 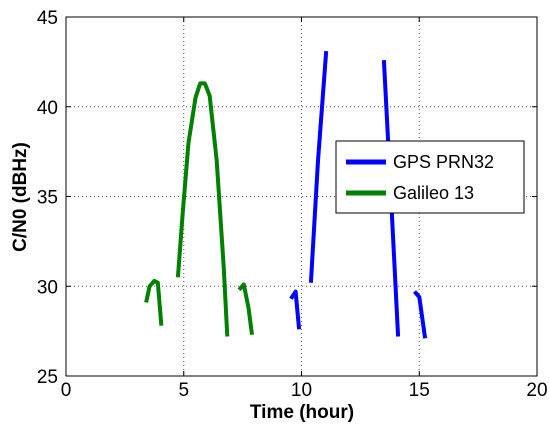 What do you see at coordinates (66, 390) in the screenshot?
I see `x-tick-label: 0` at bounding box center [66, 390].